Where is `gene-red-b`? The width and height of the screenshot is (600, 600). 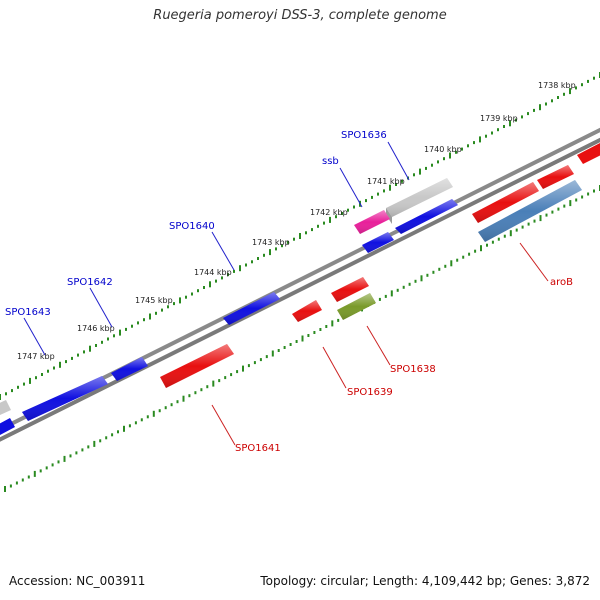 gene-red-b is located at coordinates (555, 177).